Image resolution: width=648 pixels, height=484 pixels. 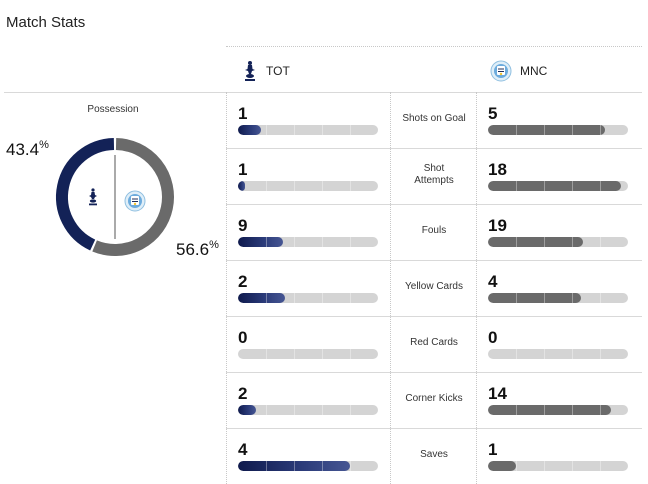 I want to click on stat-away-value: 1, so click(x=493, y=449).